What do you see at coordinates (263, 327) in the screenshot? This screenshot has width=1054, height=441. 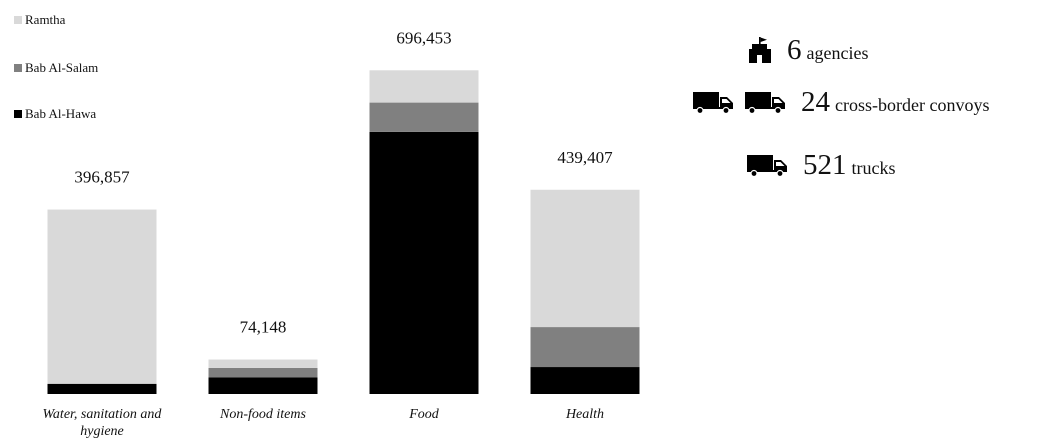 I see `total-label-non-food-items: 74,148` at bounding box center [263, 327].